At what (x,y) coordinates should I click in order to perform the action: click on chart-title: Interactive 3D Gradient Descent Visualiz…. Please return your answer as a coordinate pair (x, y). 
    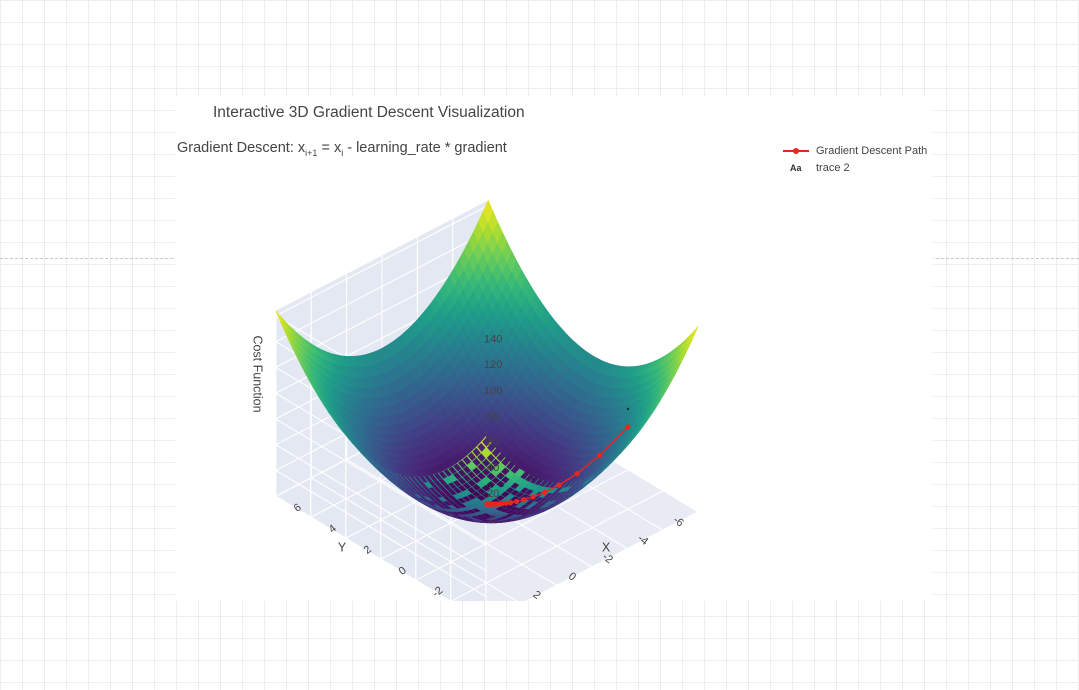
    Looking at the image, I should click on (369, 112).